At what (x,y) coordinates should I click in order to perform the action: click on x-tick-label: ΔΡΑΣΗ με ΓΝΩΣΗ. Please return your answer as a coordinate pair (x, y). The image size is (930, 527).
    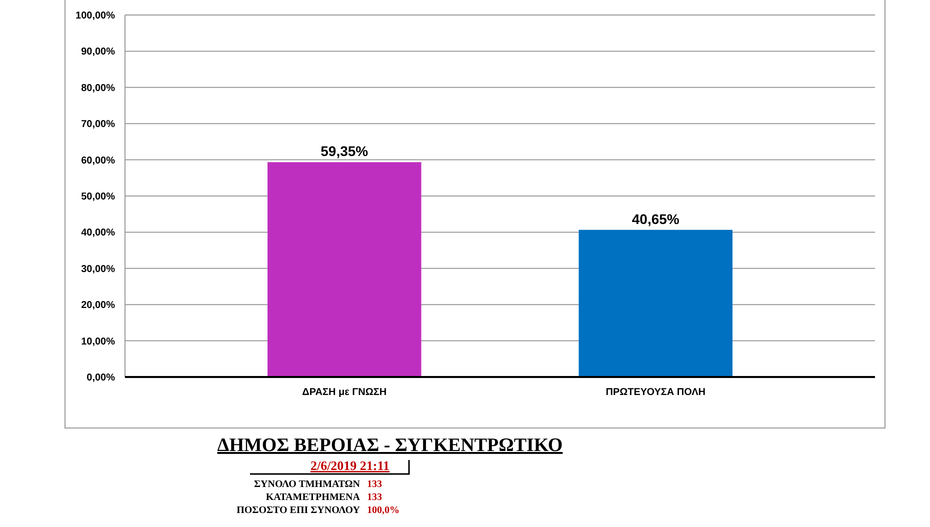
    Looking at the image, I should click on (344, 392).